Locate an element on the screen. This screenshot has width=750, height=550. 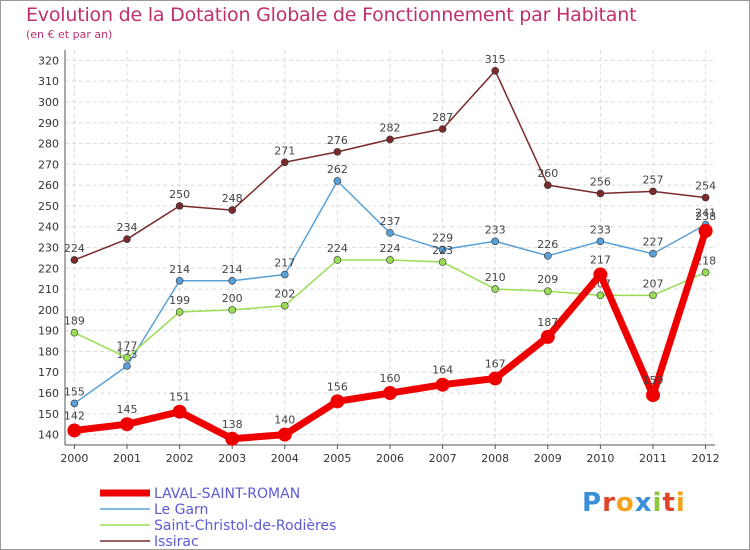
data-label: 151 is located at coordinates (179, 397).